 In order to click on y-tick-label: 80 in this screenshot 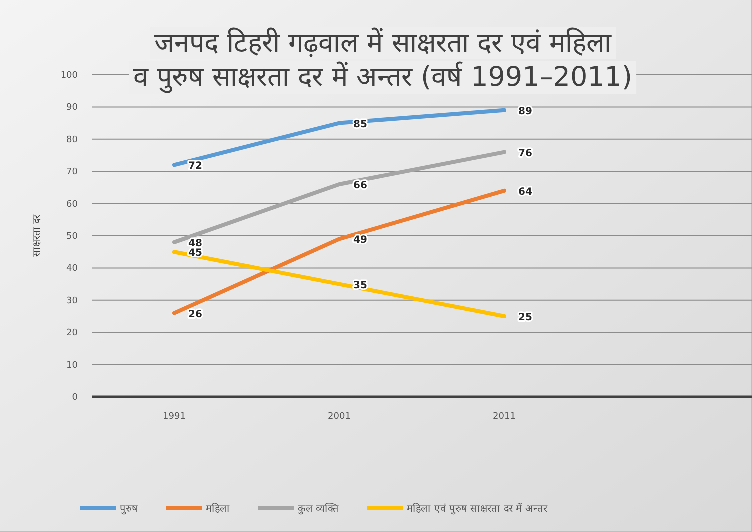, I will do `click(72, 140)`.